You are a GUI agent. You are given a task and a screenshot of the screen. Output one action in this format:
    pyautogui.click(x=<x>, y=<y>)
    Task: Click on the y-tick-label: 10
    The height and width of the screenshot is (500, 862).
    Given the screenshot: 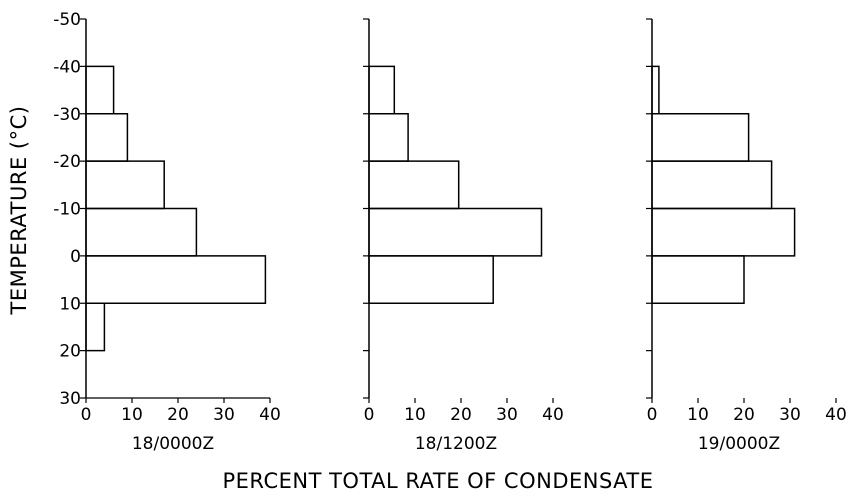 What is the action you would take?
    pyautogui.click(x=70, y=304)
    